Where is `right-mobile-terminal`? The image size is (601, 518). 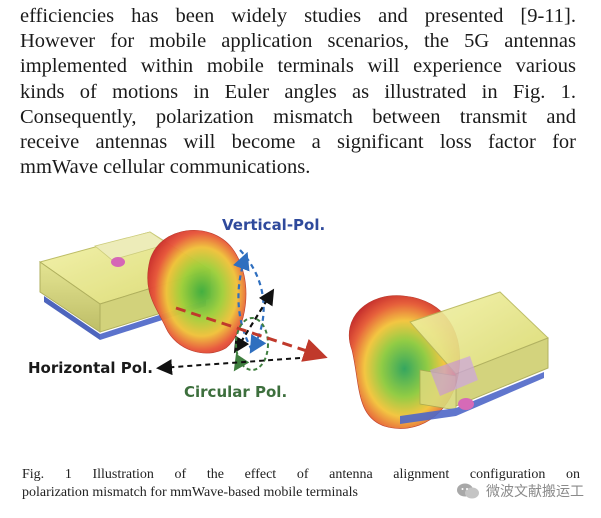 right-mobile-terminal is located at coordinates (474, 357).